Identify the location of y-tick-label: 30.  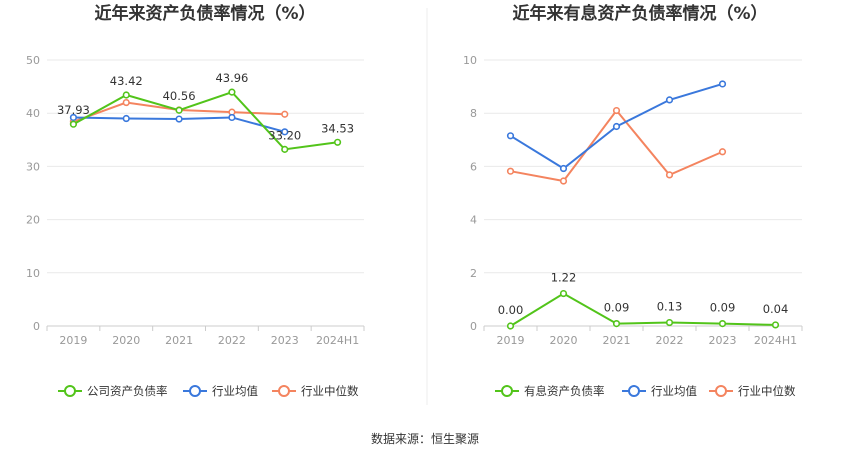
(33, 166).